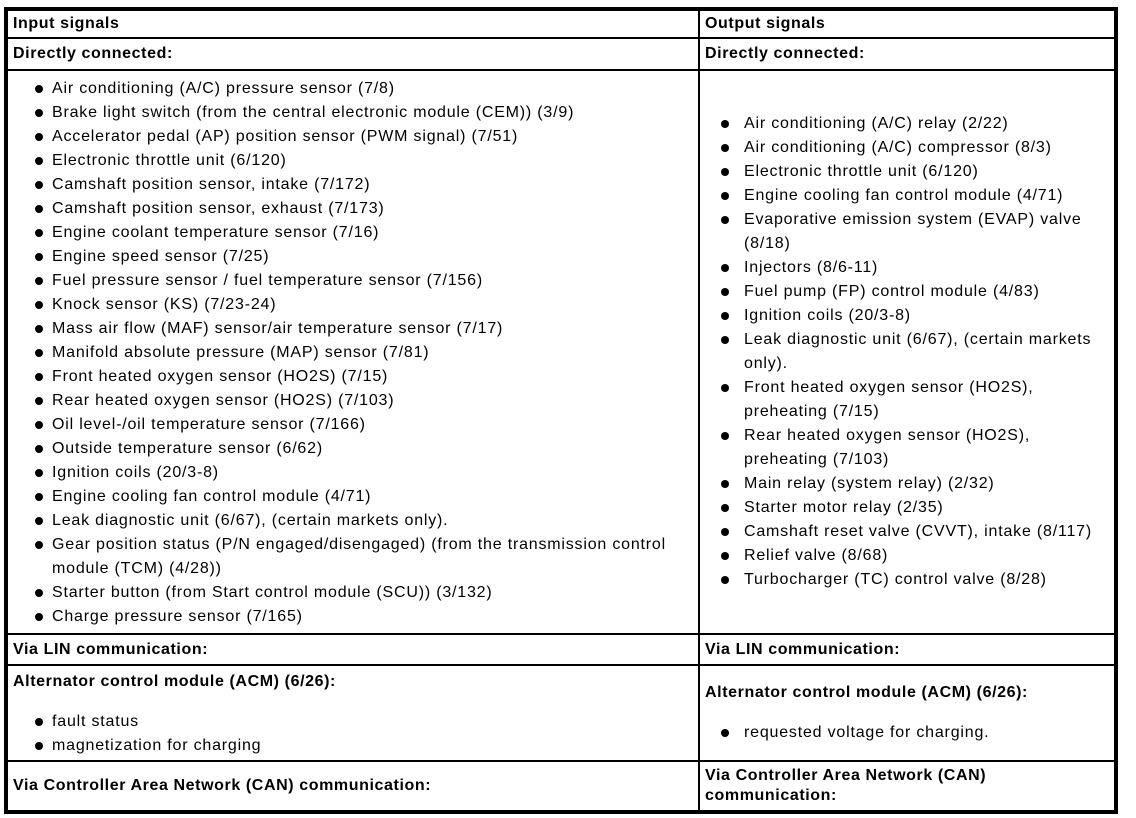 This screenshot has height=818, width=1136. Describe the element at coordinates (352, 233) in the screenshot. I see `list-item: Engine coolant temperature sensor (7/16)` at that location.